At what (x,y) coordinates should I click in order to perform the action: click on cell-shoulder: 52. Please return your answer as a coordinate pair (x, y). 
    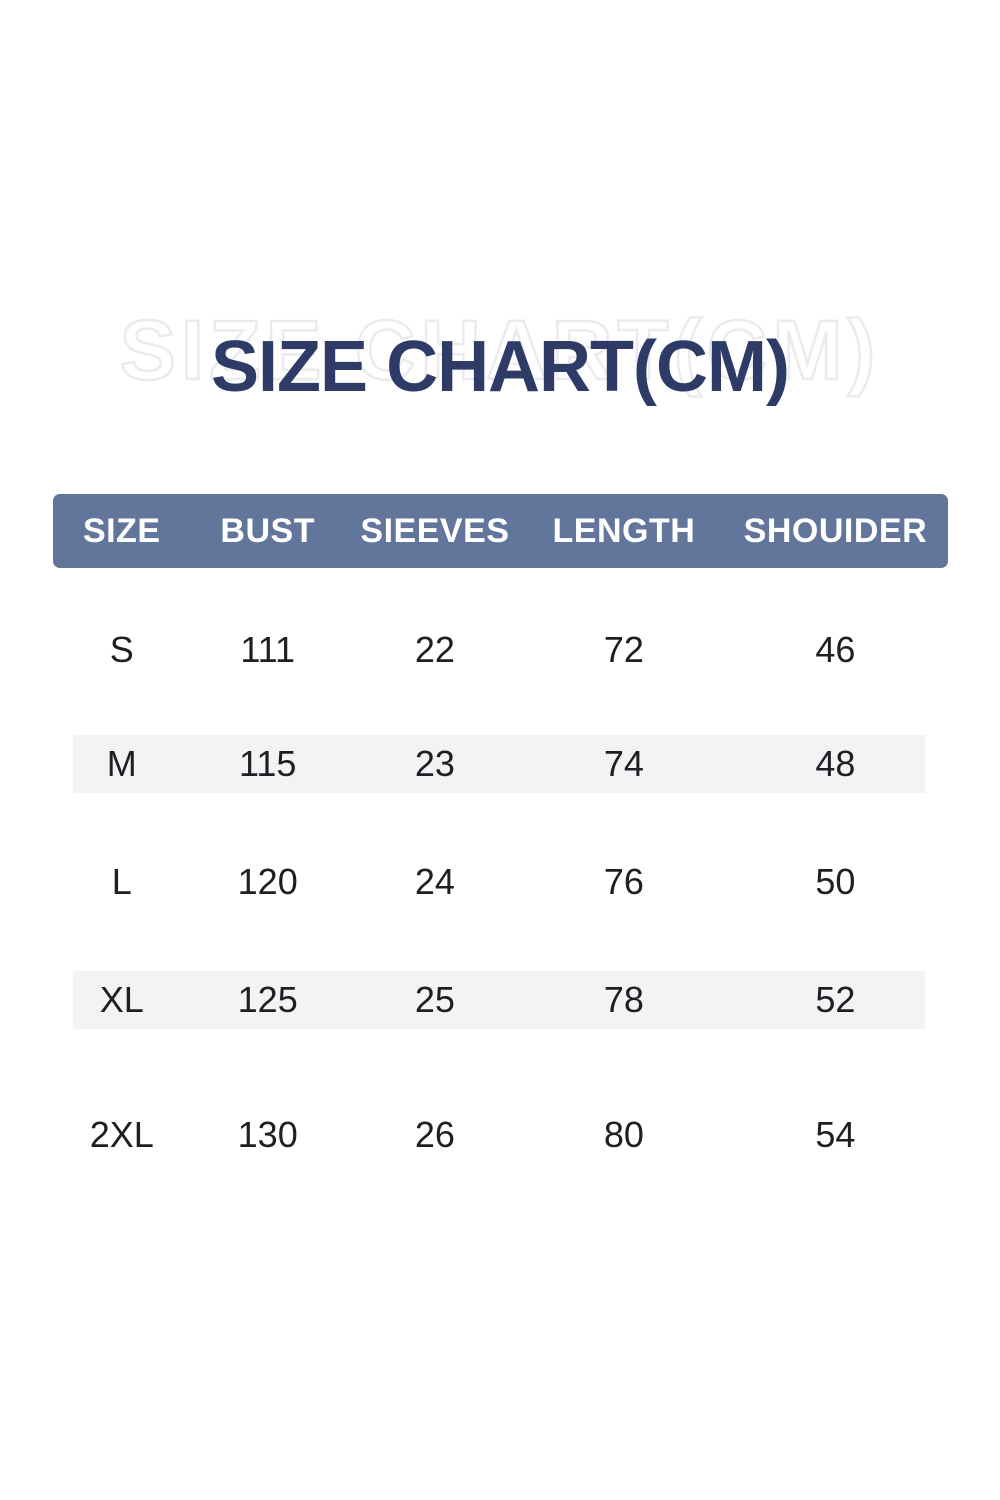
    Looking at the image, I should click on (835, 999).